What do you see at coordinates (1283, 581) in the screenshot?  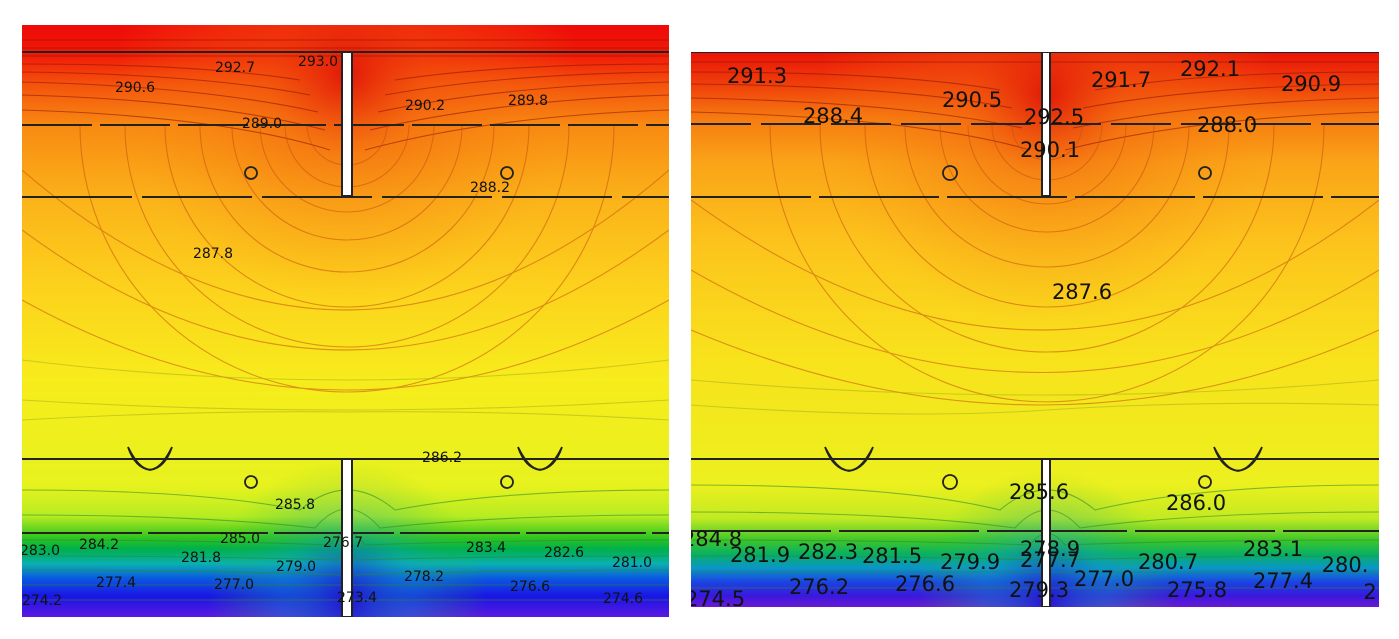 I see `right-contour-label: 277.4` at bounding box center [1283, 581].